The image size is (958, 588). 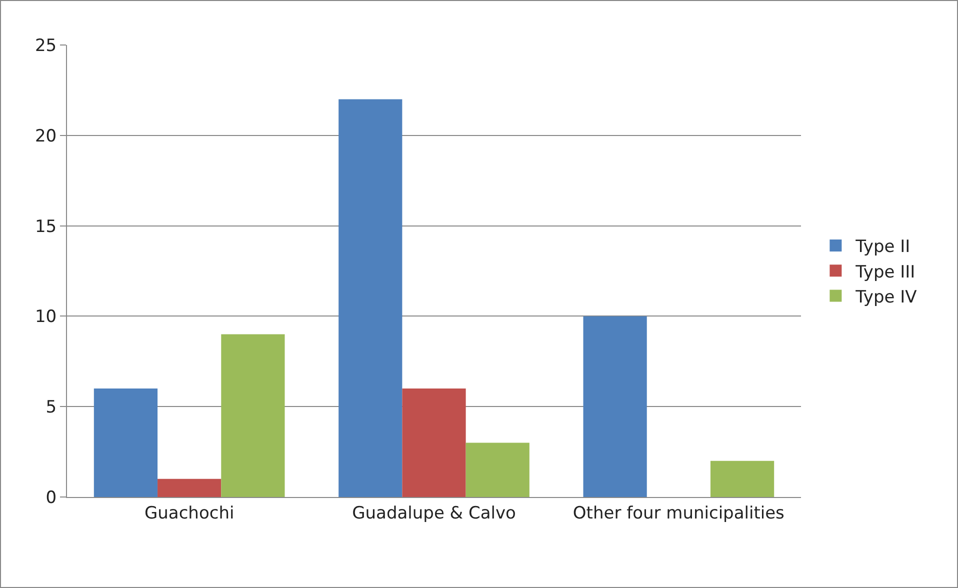 I want to click on legend-label: Type III, so click(x=885, y=272).